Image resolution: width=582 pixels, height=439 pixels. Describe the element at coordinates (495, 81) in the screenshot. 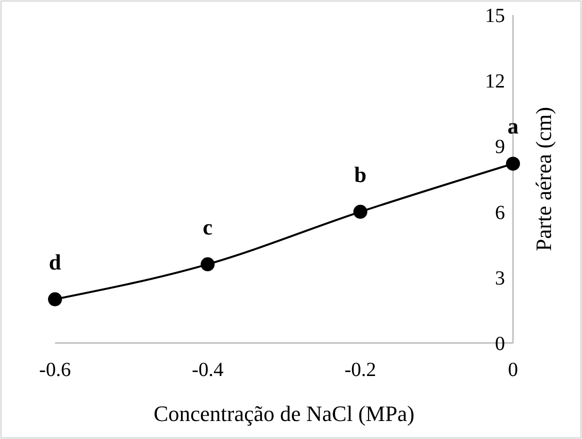

I see `y-tick-label: 12` at that location.